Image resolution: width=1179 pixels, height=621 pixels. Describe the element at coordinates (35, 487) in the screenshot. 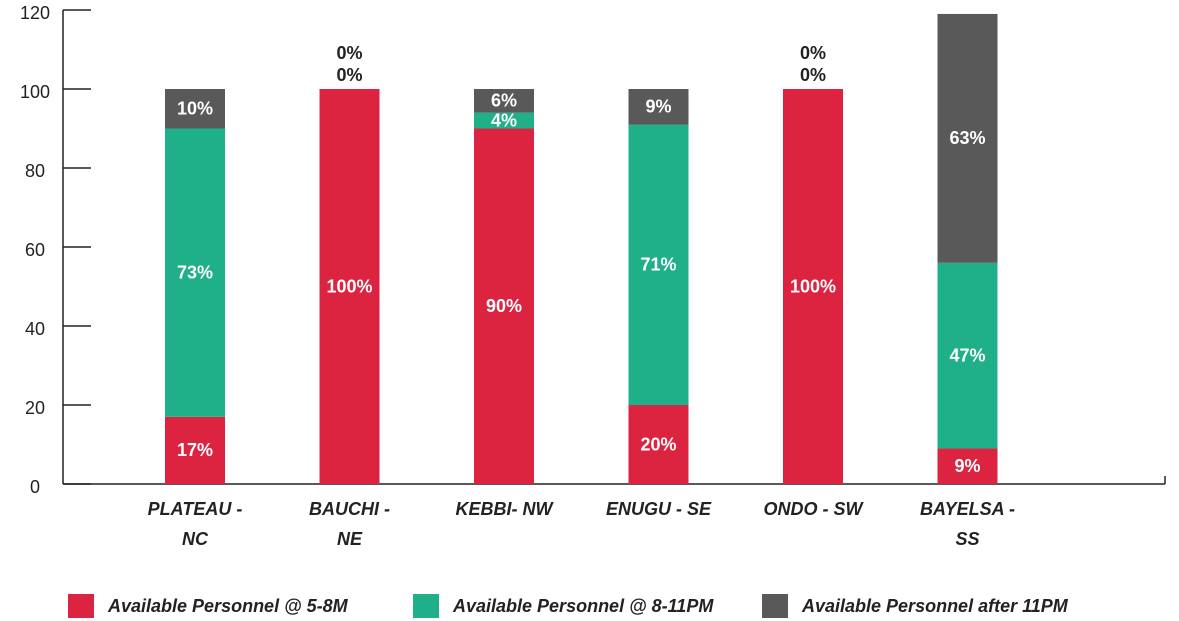

I see `y-tick-label: 0` at that location.